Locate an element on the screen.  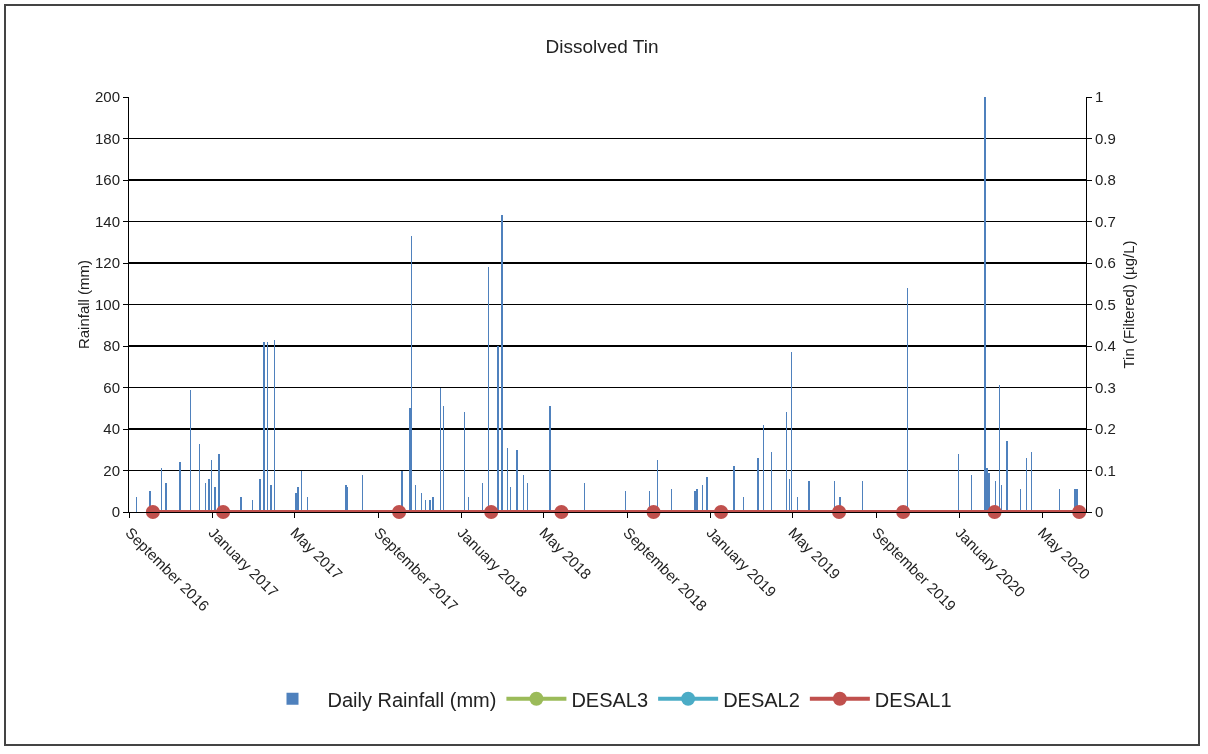
legend-label: DESAL2 is located at coordinates (761, 699).